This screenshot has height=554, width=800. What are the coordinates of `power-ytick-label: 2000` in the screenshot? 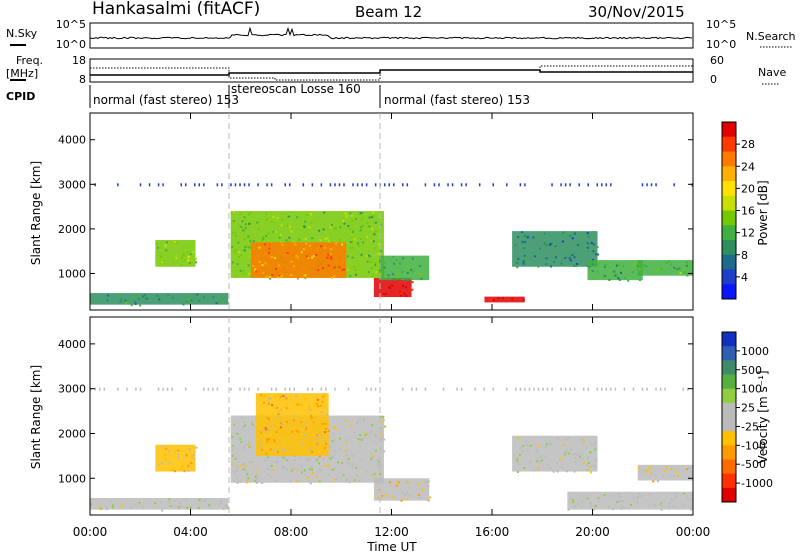 It's located at (72, 229).